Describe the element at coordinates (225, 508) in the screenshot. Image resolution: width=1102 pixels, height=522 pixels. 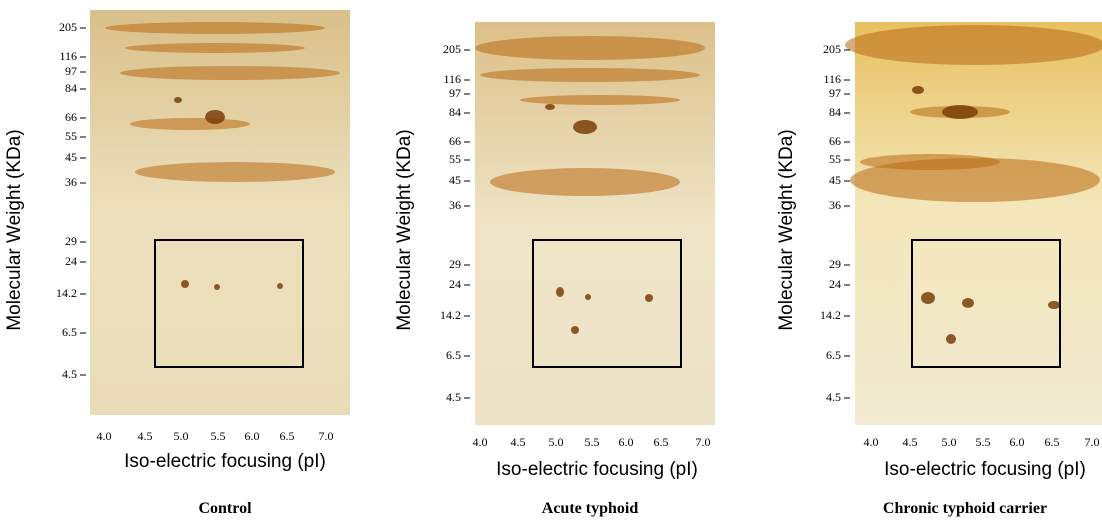
I see `panel-caption: Control` at that location.